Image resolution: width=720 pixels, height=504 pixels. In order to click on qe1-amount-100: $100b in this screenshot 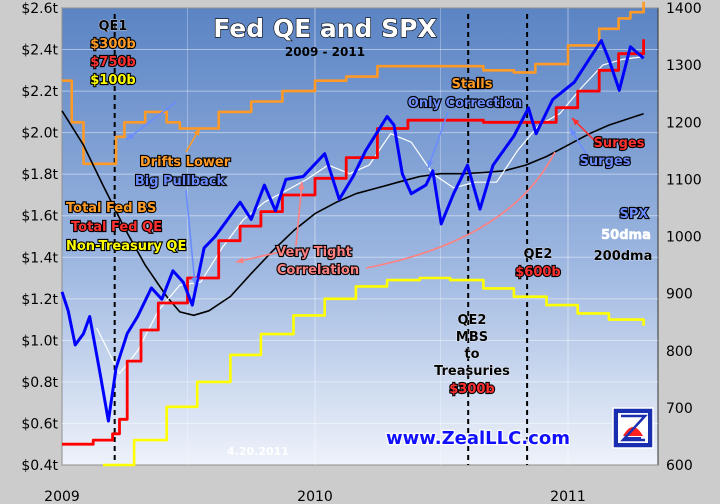, I will do `click(113, 80)`.